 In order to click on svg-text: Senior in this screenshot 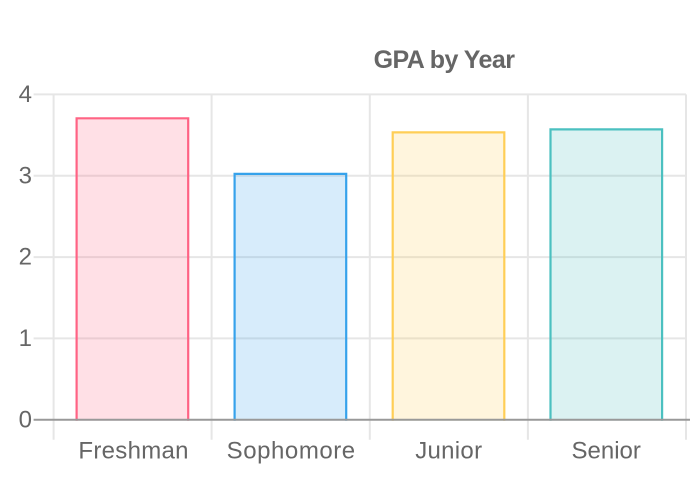, I will do `click(606, 451)`.